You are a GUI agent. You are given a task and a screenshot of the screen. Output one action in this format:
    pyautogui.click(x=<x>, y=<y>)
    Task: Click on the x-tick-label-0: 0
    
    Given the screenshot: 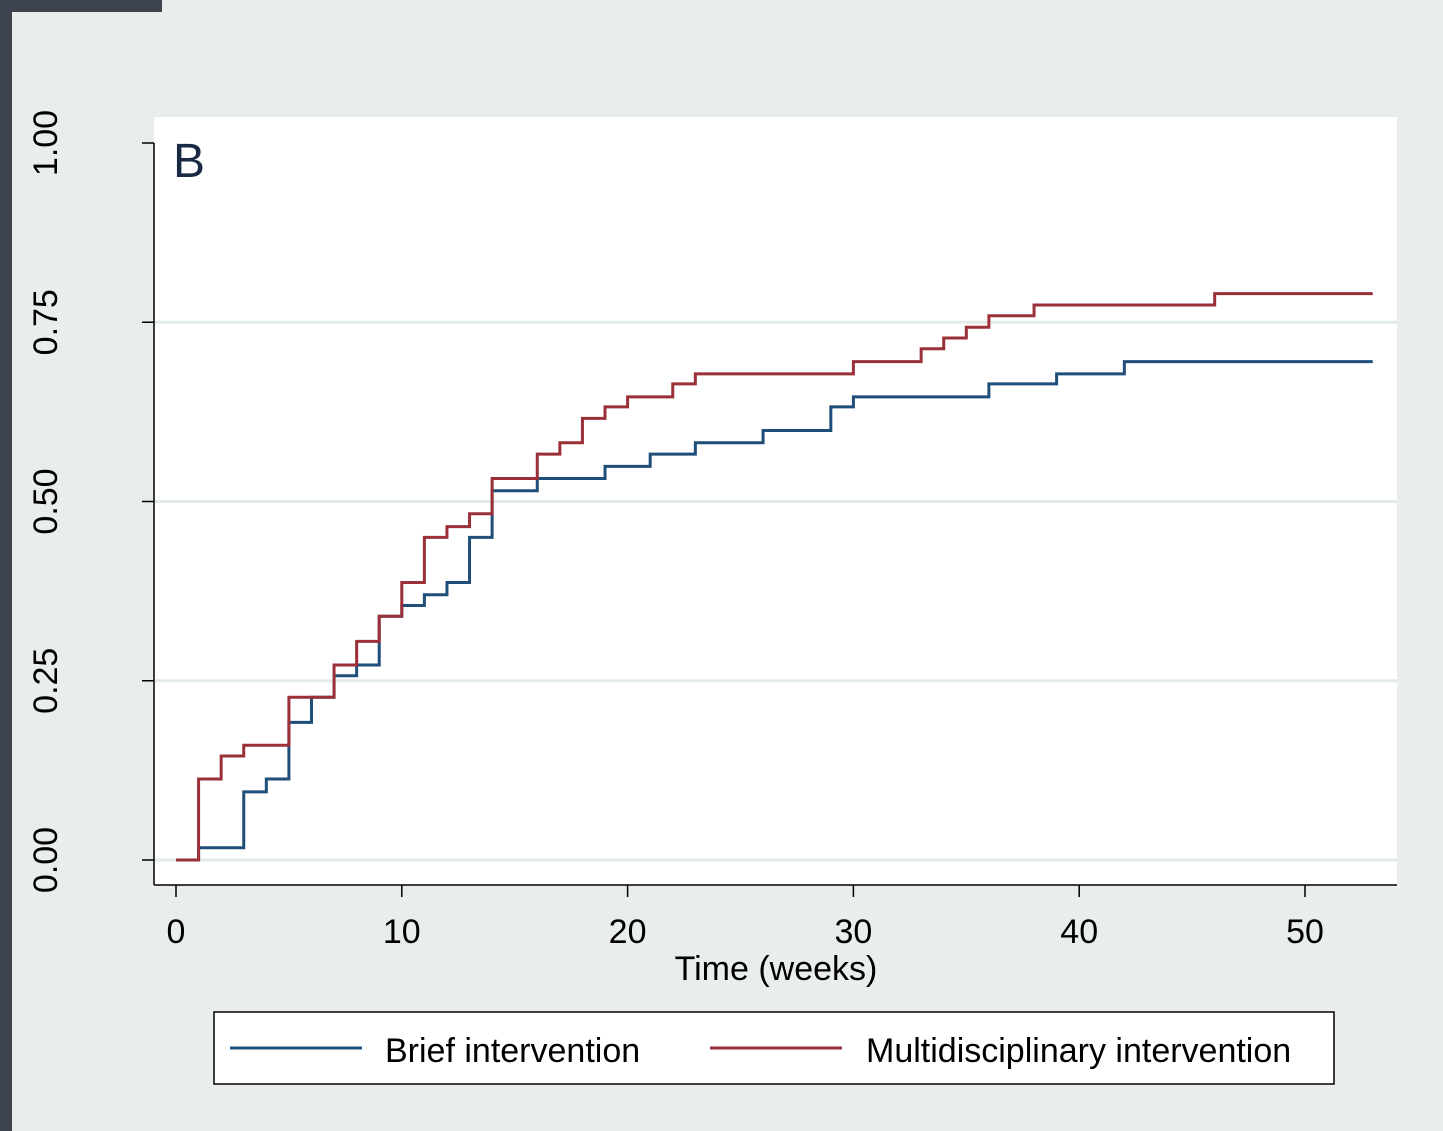 What is the action you would take?
    pyautogui.click(x=176, y=932)
    